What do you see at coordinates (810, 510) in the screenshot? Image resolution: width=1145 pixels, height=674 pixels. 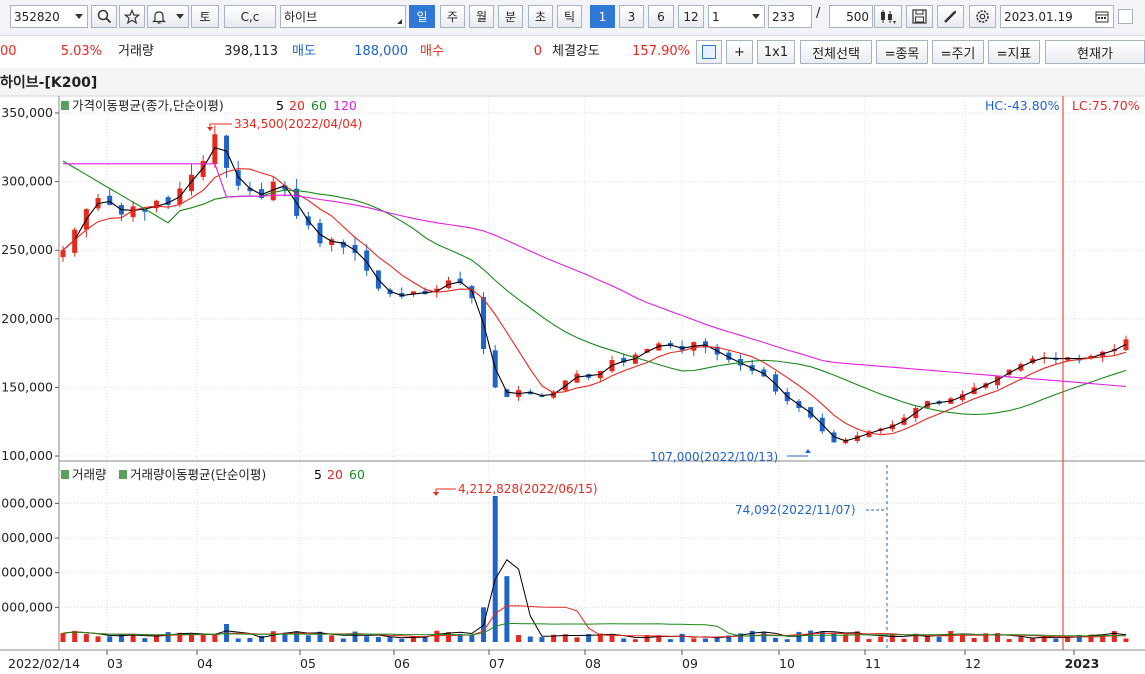 I see `volume-point-annotation: 74,092(2022/11/07)` at bounding box center [810, 510].